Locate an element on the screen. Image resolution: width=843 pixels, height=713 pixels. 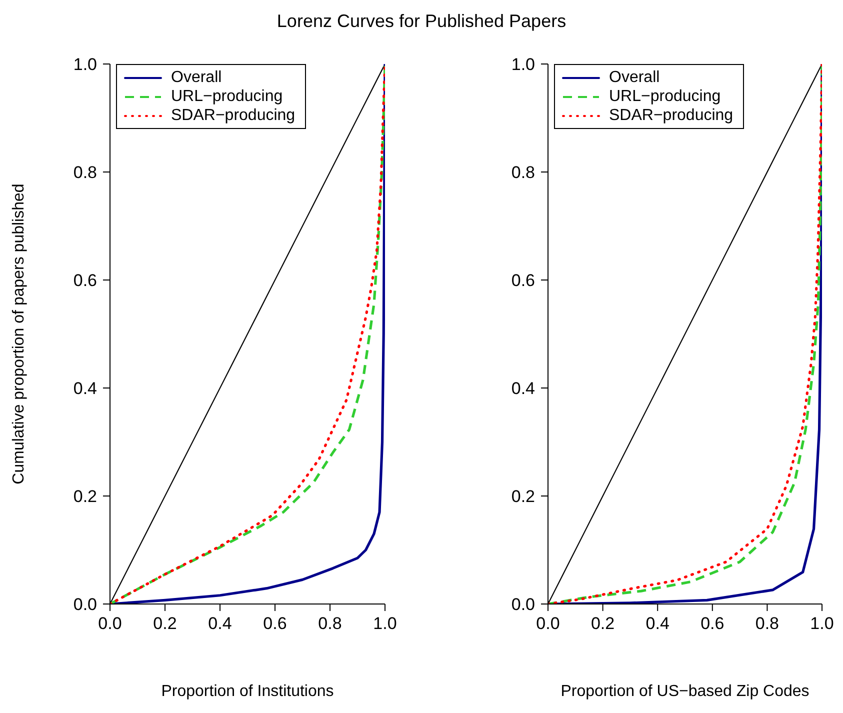
text: Lorenz Curves for Published Papers is located at coordinates (422, 21).